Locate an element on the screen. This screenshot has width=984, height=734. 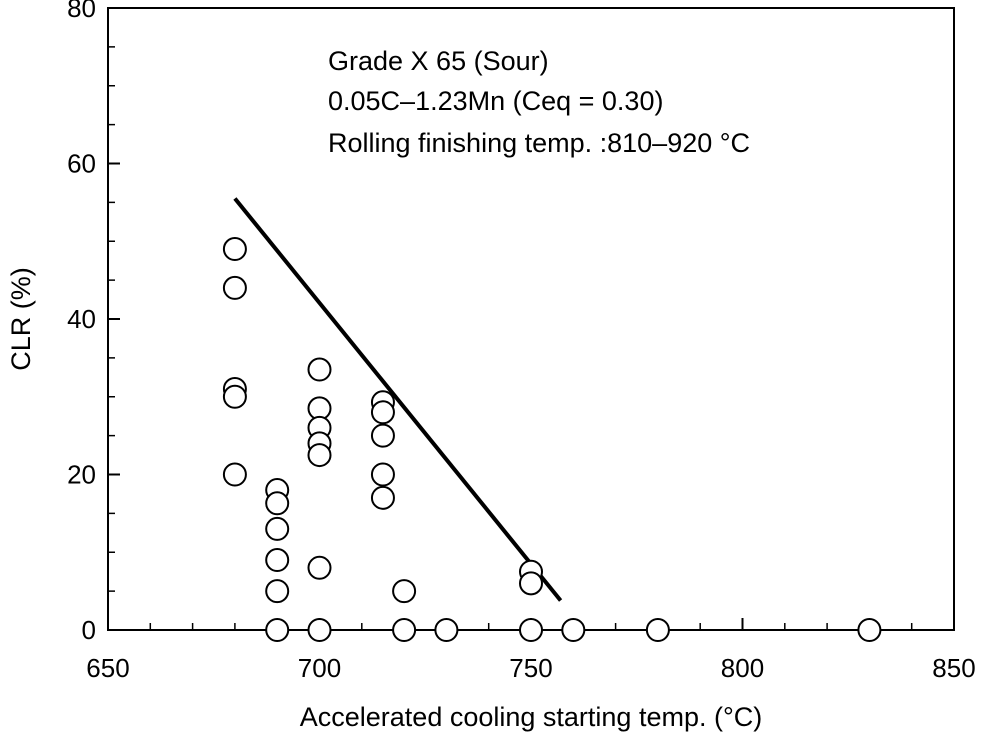
x-tick-label: 800 is located at coordinates (742, 668).